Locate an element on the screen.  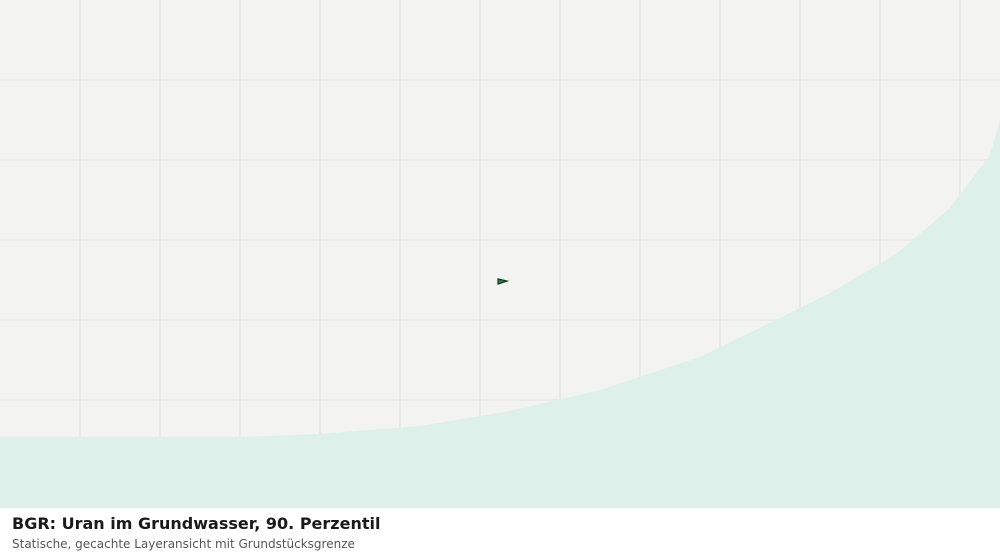
title: BGR: Uran im Grundwasser, 90. Perzentil is located at coordinates (196, 523).